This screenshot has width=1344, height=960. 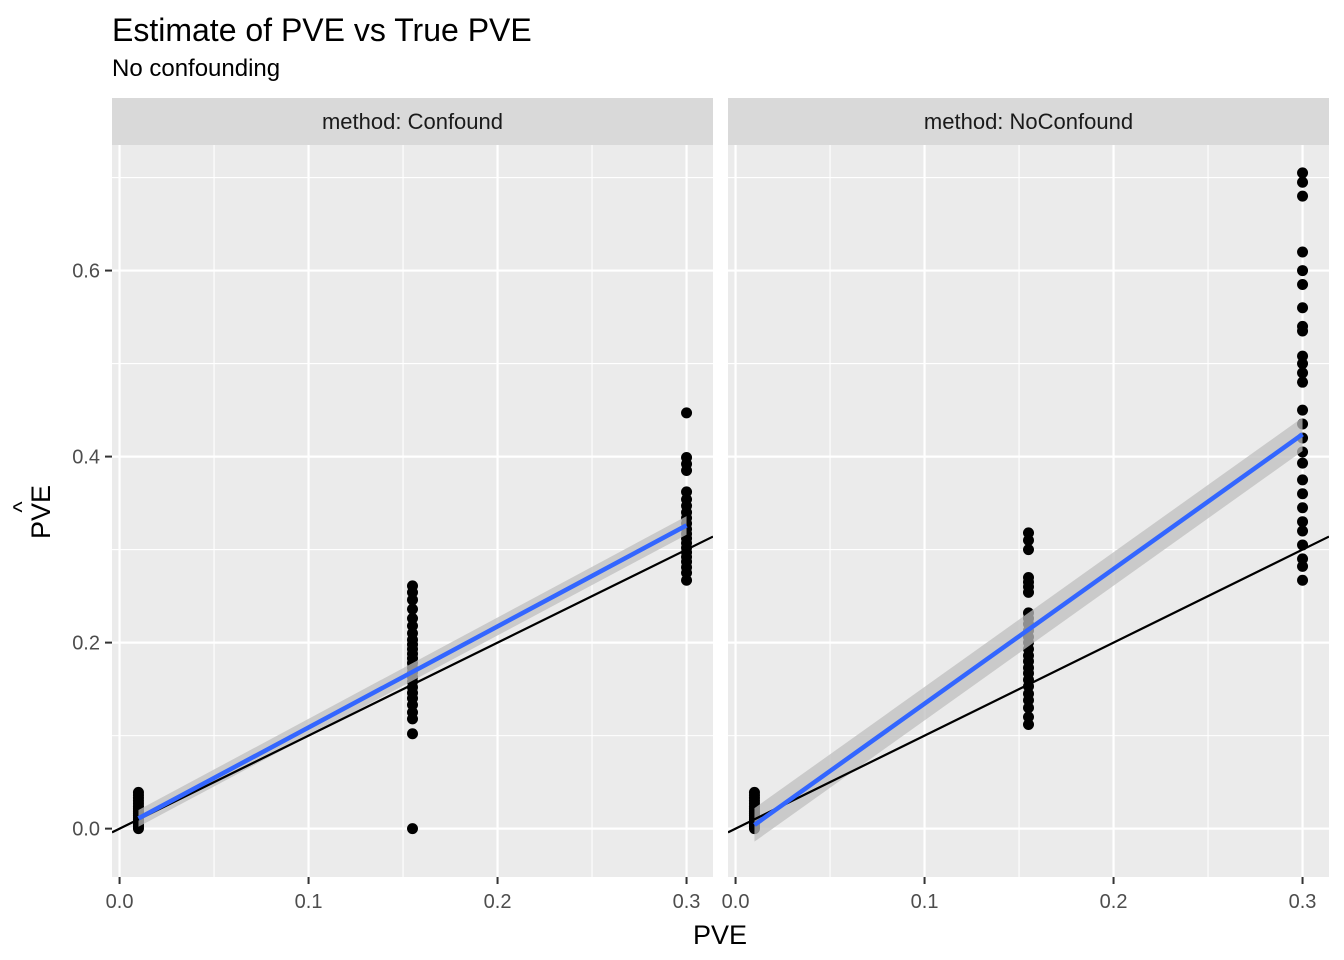 I want to click on y-tick-label: 0.0, so click(x=86, y=830).